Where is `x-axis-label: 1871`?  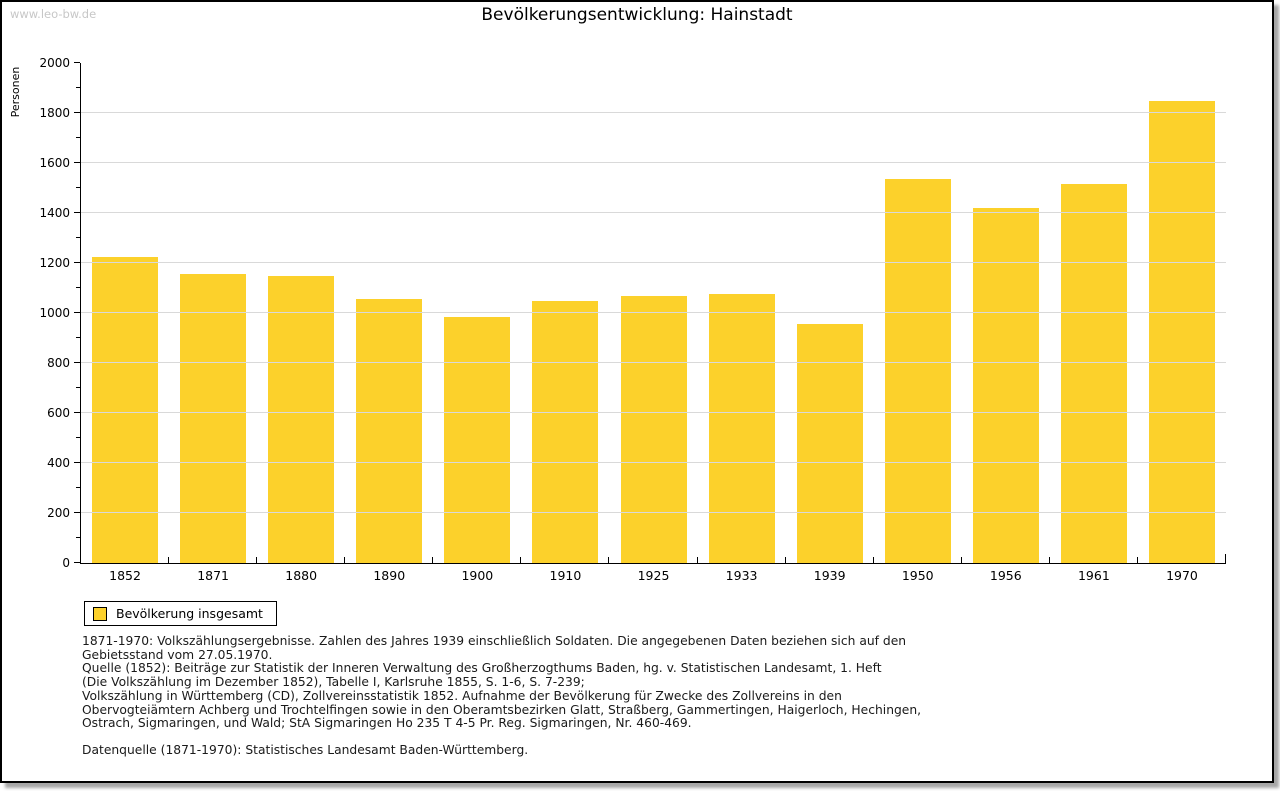
x-axis-label: 1871 is located at coordinates (213, 575).